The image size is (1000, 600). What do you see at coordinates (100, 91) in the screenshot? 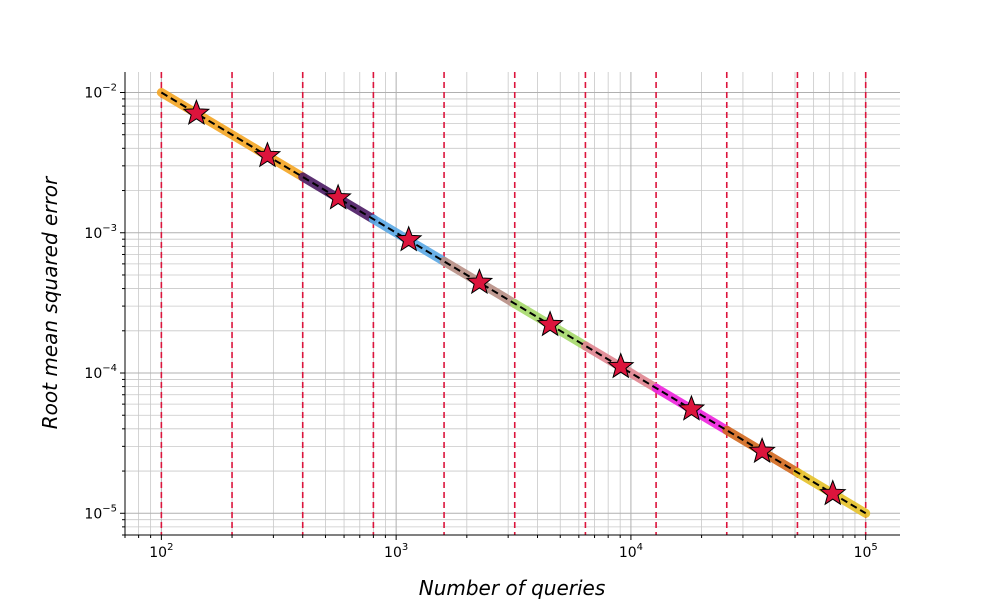
I see `y-tick-label: 10⁻²` at bounding box center [100, 91].